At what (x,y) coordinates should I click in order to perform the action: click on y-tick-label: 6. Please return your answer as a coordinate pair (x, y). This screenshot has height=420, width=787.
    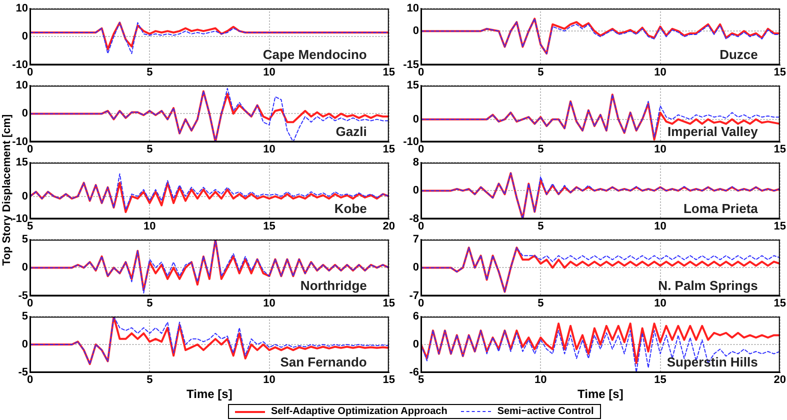
    Looking at the image, I should click on (415, 316).